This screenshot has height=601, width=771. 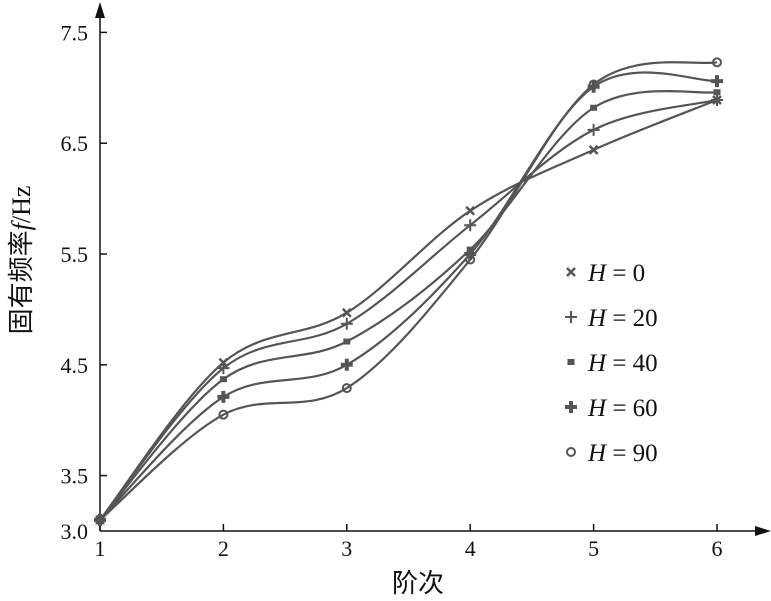 I want to click on y-tick-label: 4.5, so click(x=75, y=365).